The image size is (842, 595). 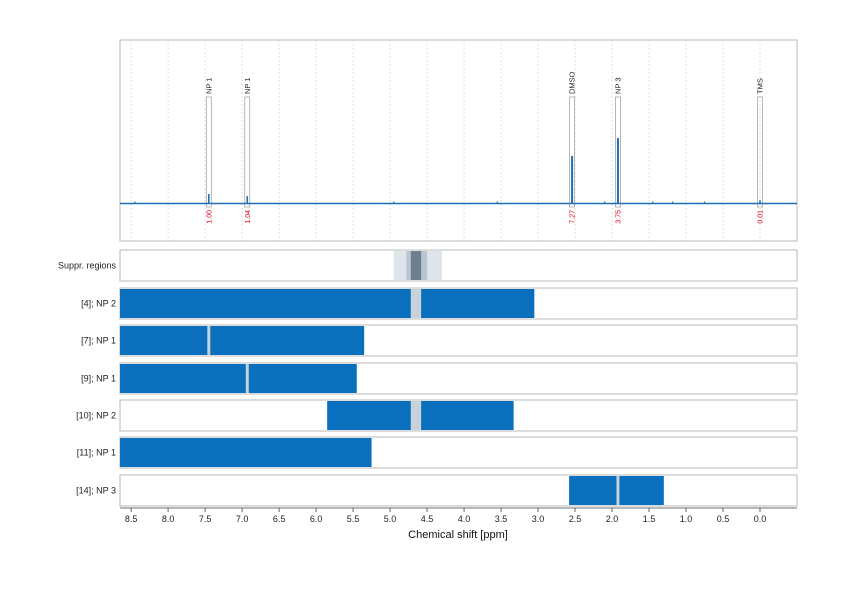 I want to click on x-tick-label: 6.0, so click(x=316, y=519).